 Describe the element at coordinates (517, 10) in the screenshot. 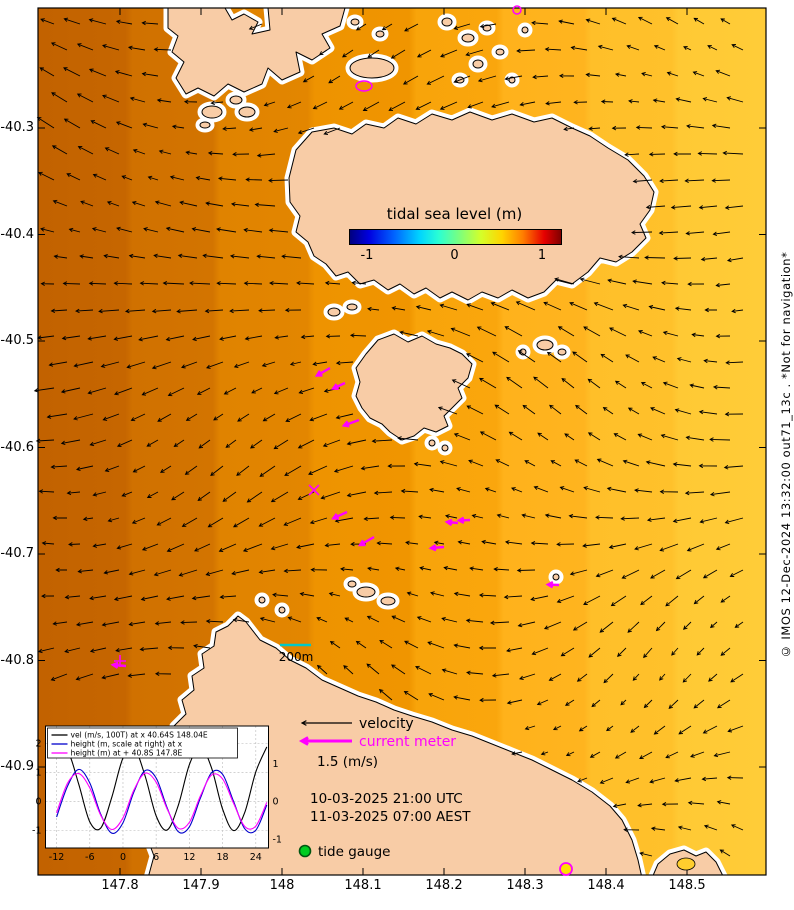

I see `marker-circle-top` at that location.